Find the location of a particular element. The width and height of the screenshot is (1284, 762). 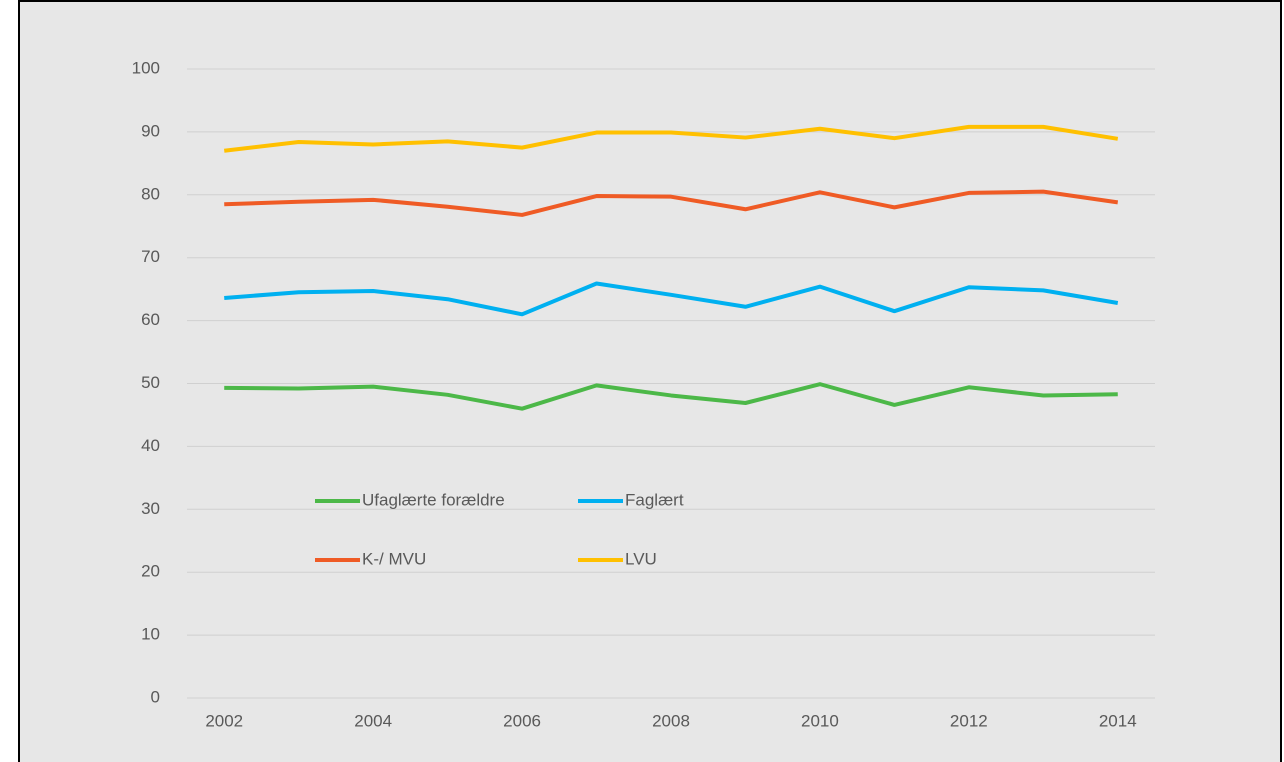

y-tick-label: 70 is located at coordinates (150, 256).